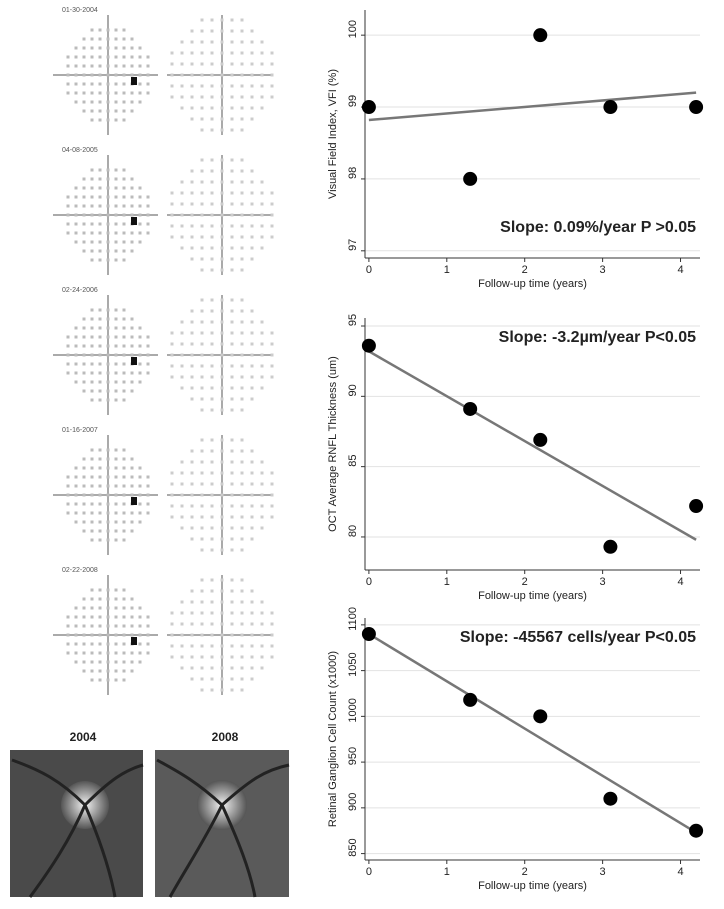 This screenshot has width=724, height=909. Describe the element at coordinates (525, 270) in the screenshot. I see `x-tick-label: 2` at that location.